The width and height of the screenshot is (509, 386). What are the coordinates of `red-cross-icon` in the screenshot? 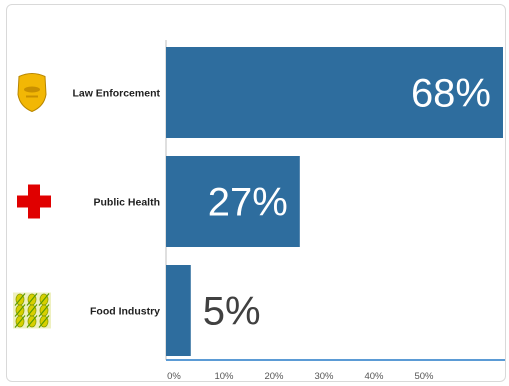 It's located at (34, 201).